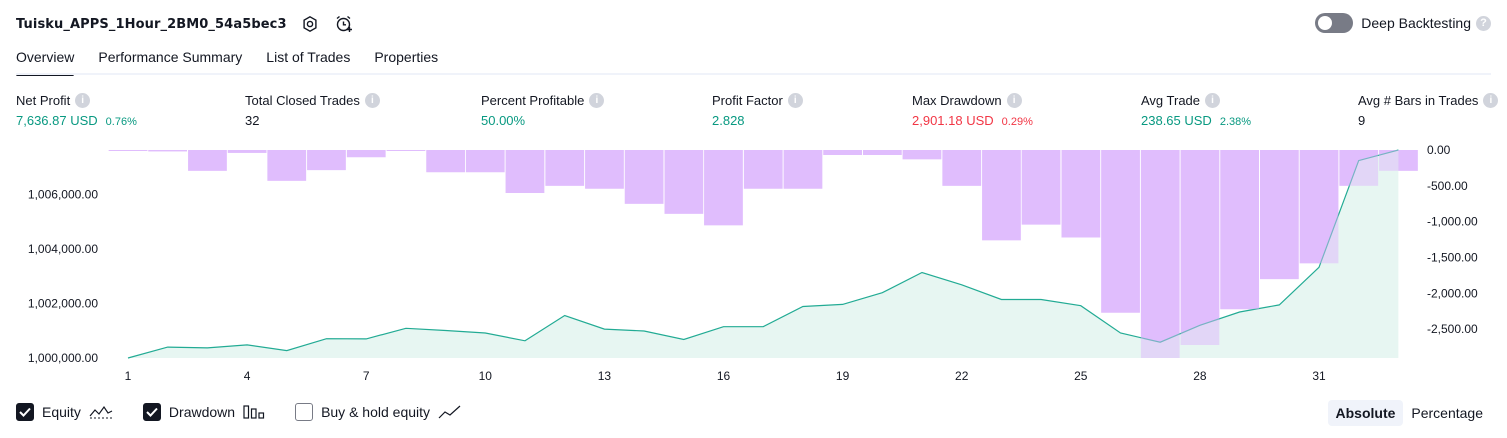 The height and width of the screenshot is (438, 1507). What do you see at coordinates (543, 110) in the screenshot?
I see `metric-percent-profitable: Percent Profitable i 50.00%` at bounding box center [543, 110].